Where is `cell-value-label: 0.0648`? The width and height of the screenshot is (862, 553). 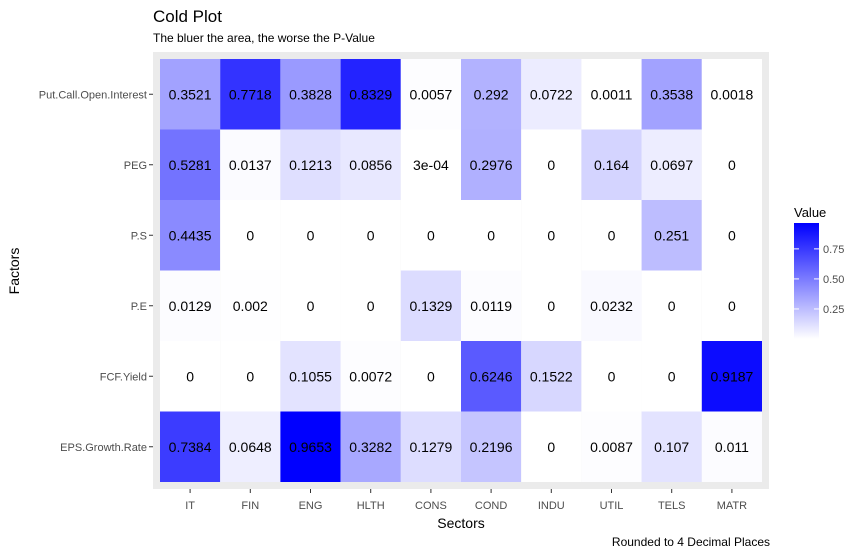
cell-value-label: 0.0648 is located at coordinates (250, 447).